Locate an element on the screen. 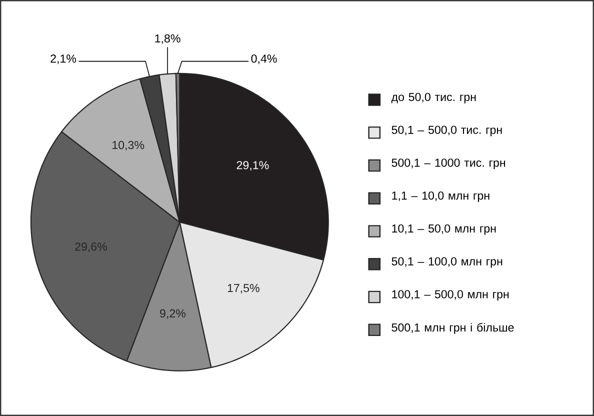 Image resolution: width=594 pixels, height=416 pixels. data-label: 29,6% is located at coordinates (91, 247).